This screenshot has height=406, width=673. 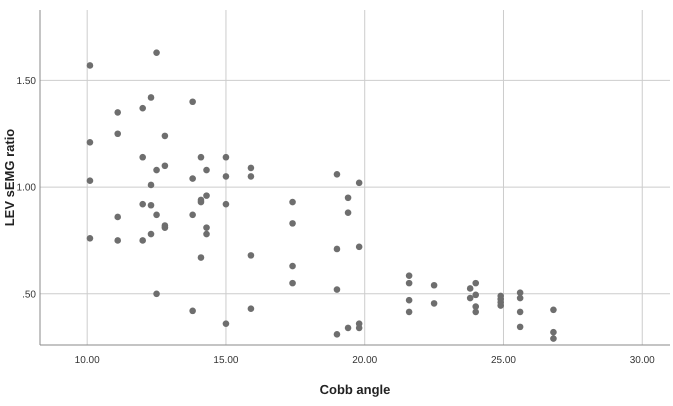 What do you see at coordinates (29, 294) in the screenshot?
I see `y-tick-label: .50` at bounding box center [29, 294].